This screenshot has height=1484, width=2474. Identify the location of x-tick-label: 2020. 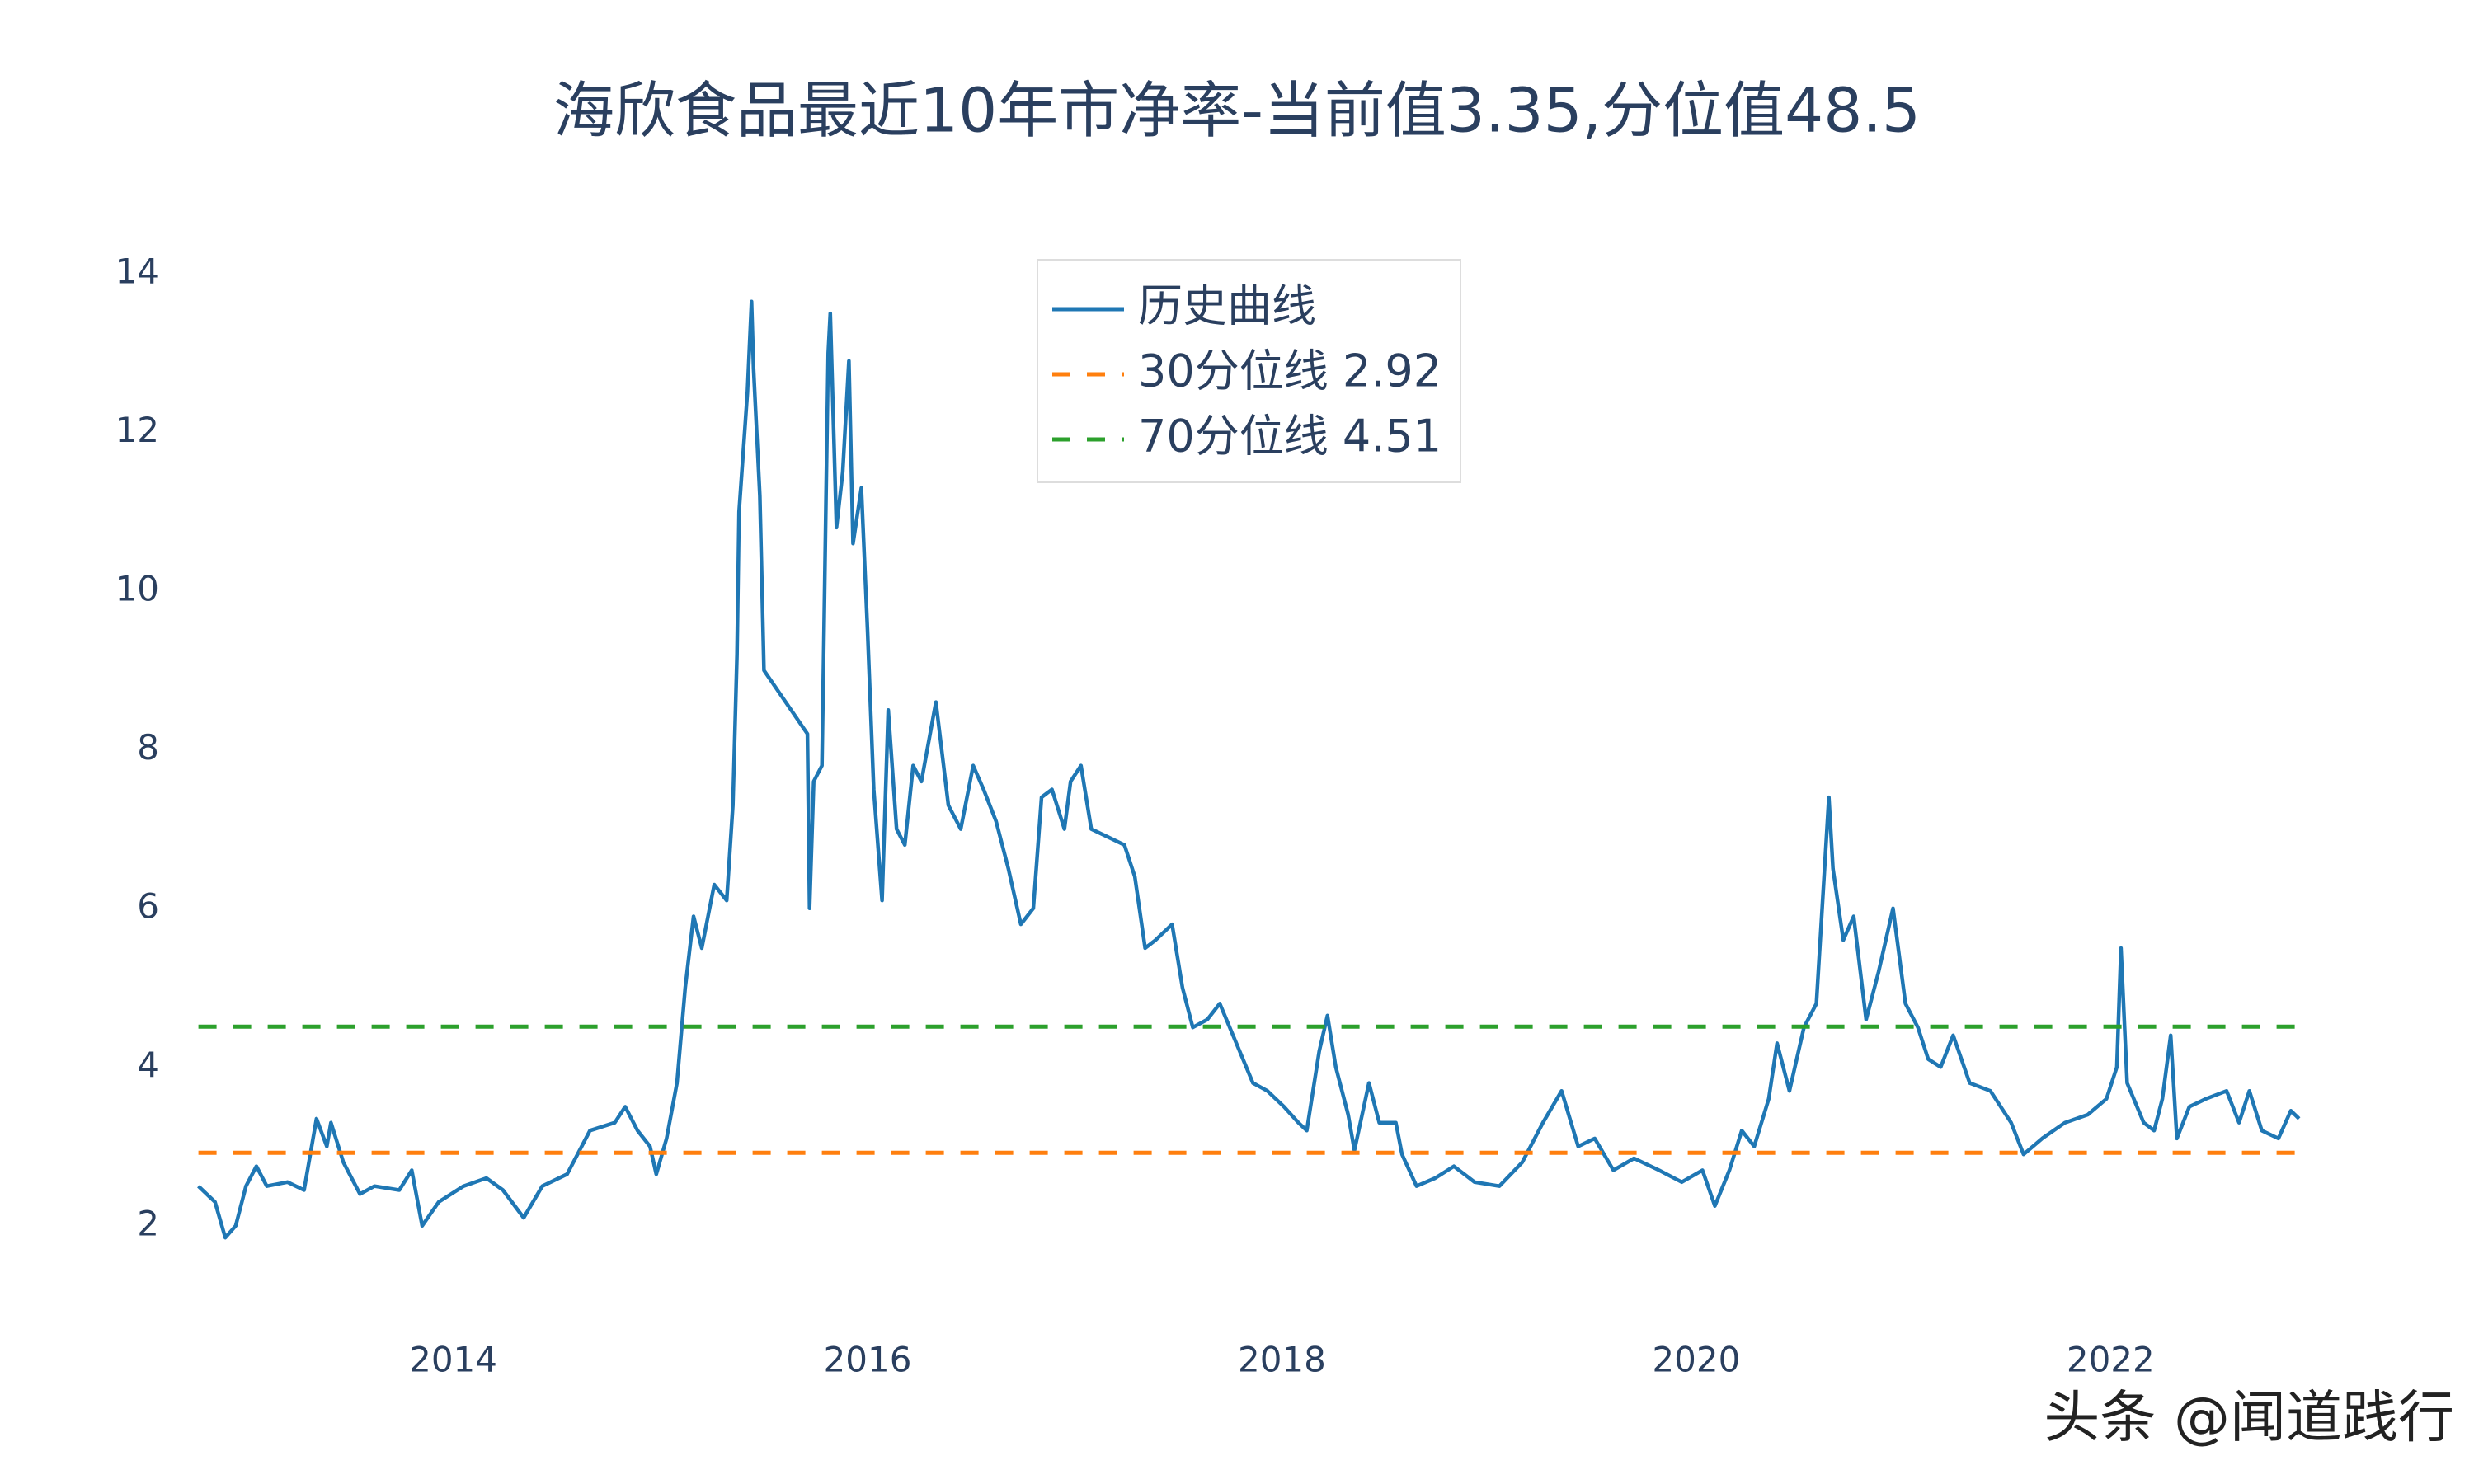
(1696, 1360).